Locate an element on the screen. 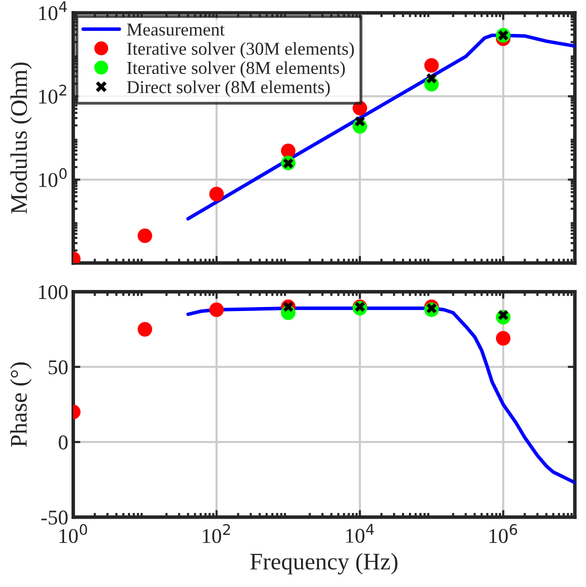 This screenshot has height=587, width=586. y-tick-label: 10$^{4}$ is located at coordinates (53, 10).